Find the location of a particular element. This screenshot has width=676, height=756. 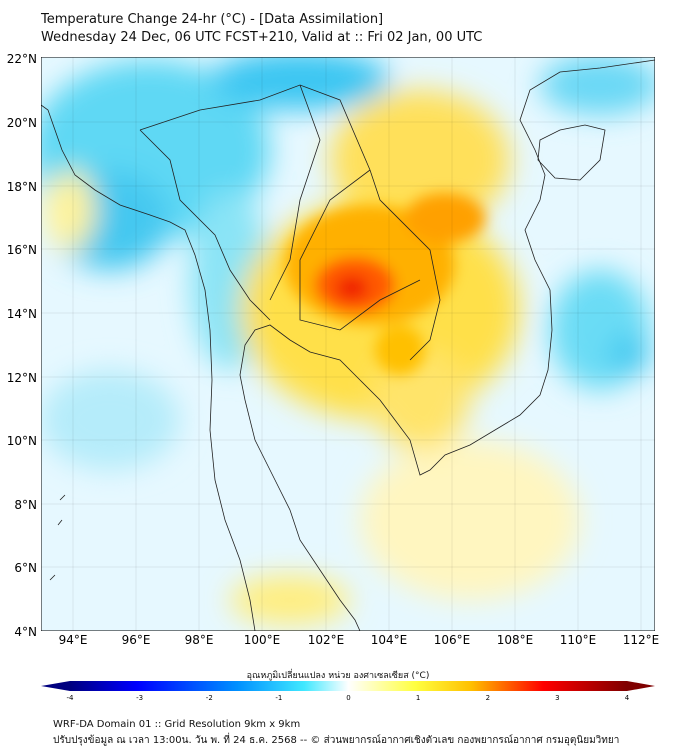

lon-tick: 100°E is located at coordinates (262, 640).